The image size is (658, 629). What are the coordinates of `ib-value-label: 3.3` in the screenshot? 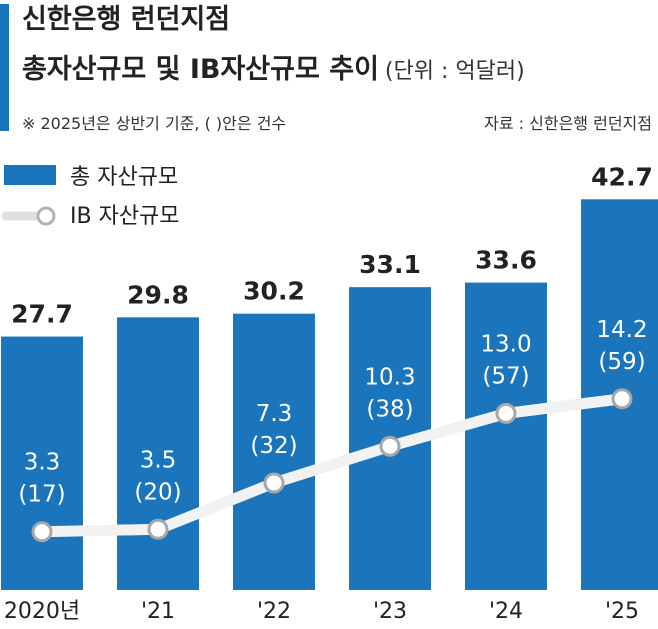 It's located at (42, 463).